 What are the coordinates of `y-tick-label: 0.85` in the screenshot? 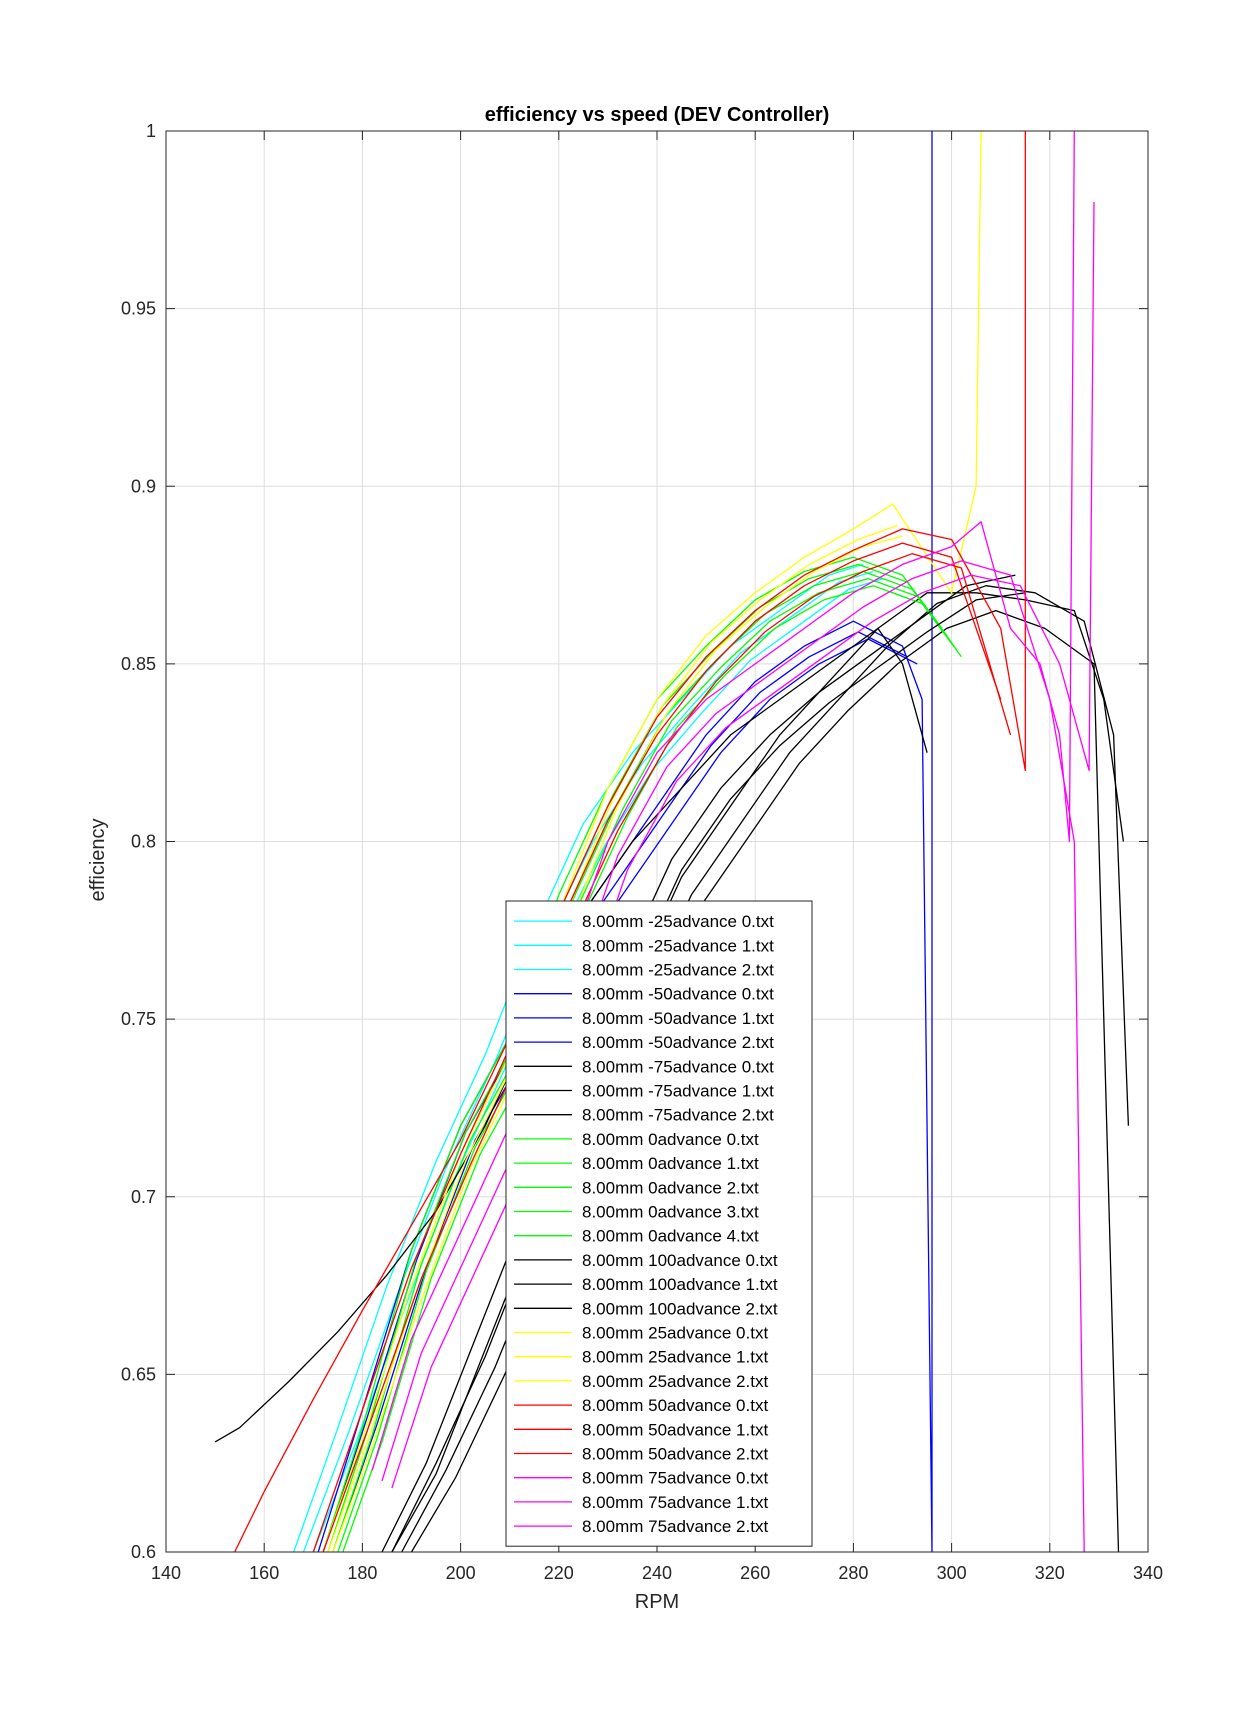 It's located at (138, 664).